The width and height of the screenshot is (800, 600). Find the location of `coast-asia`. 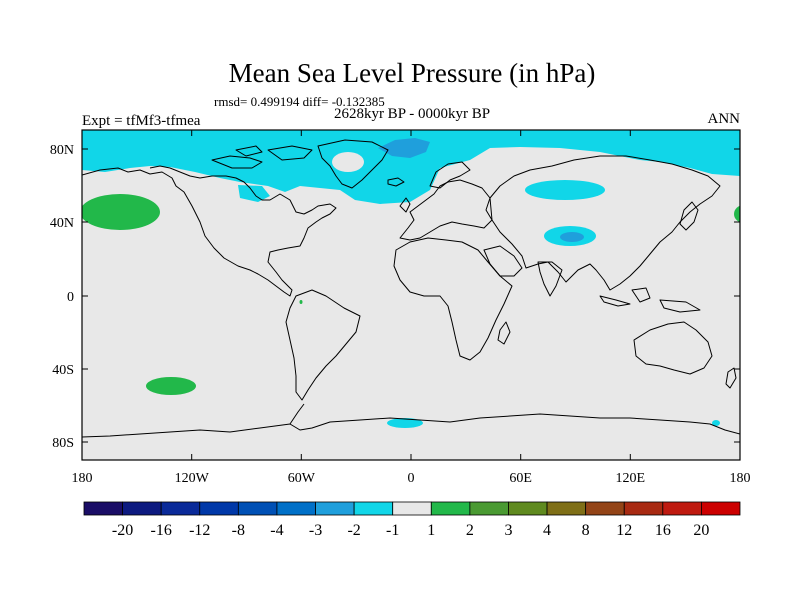

coast-asia is located at coordinates (605, 223).